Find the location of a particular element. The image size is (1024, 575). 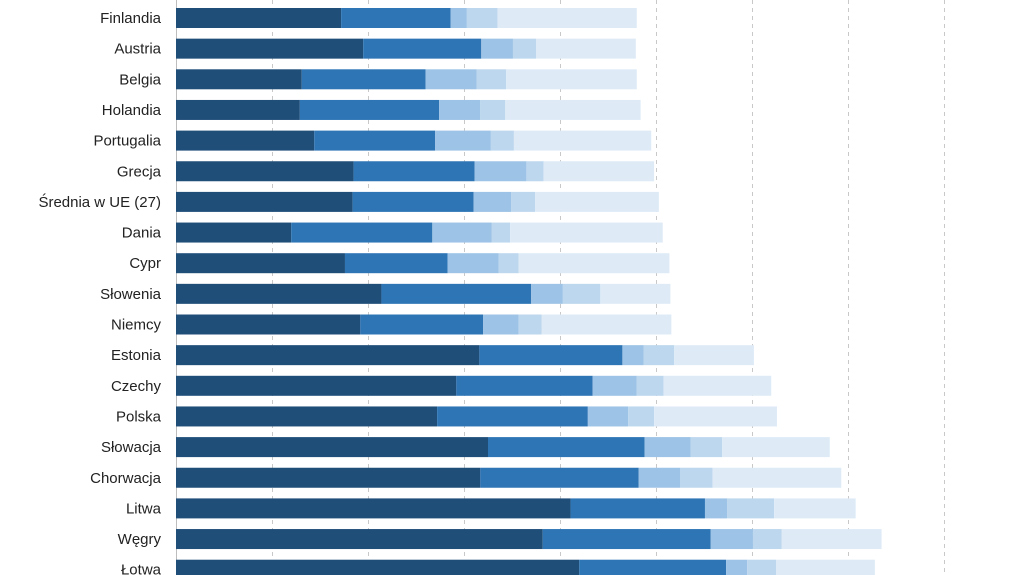

category-label: Polska is located at coordinates (139, 416).